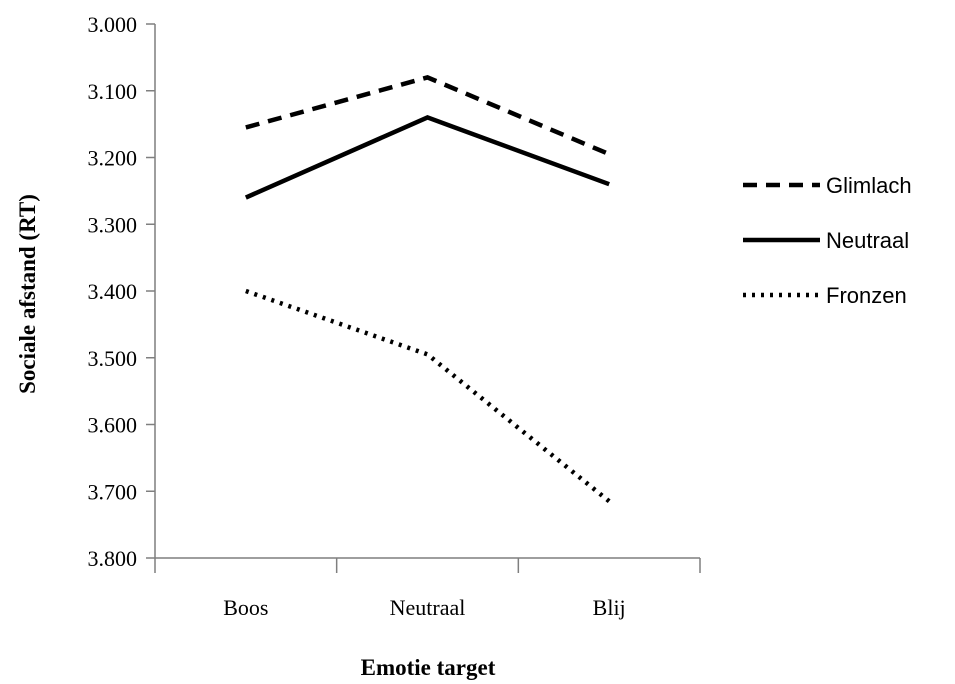  What do you see at coordinates (113, 491) in the screenshot?
I see `y-tick-label: 3.700` at bounding box center [113, 491].